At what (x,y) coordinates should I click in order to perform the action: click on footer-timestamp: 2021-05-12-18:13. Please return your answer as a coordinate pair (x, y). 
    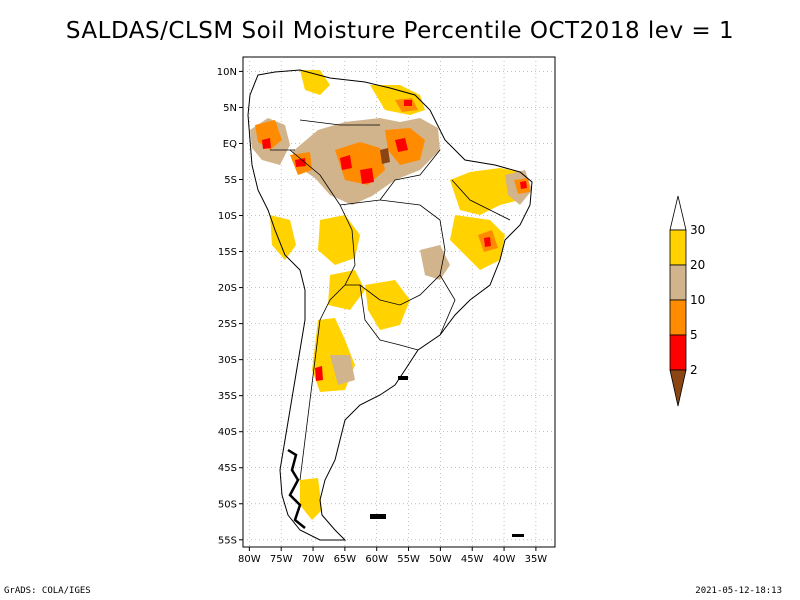
    Looking at the image, I should click on (738, 591).